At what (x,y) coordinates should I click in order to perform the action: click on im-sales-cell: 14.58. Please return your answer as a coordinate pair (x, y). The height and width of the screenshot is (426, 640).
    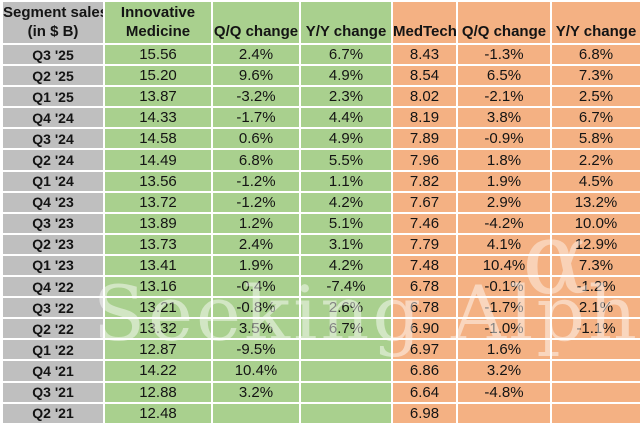
    Looking at the image, I should click on (159, 140).